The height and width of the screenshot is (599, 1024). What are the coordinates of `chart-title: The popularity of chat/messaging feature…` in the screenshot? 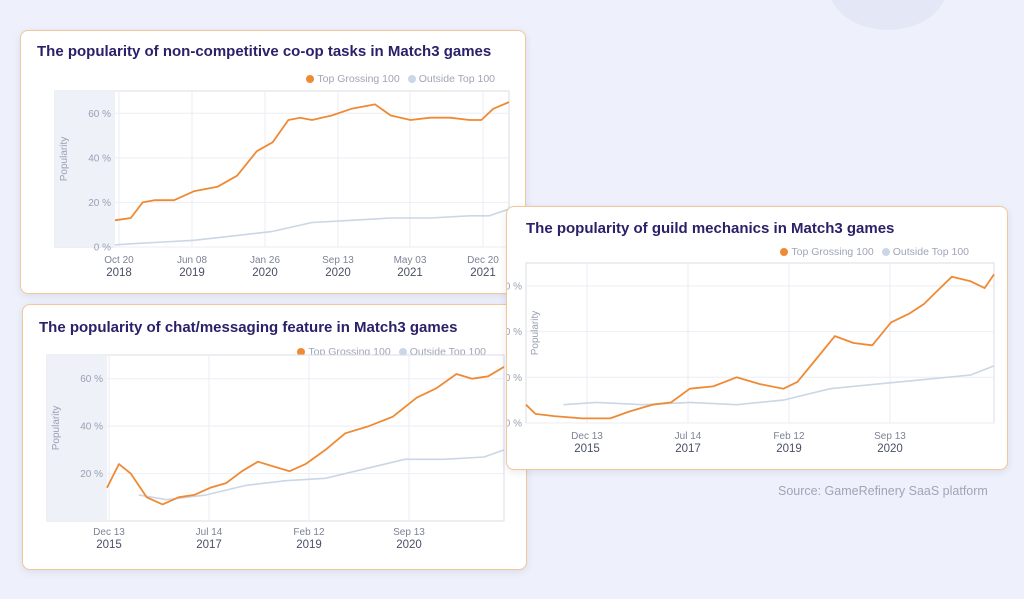 It's located at (248, 327).